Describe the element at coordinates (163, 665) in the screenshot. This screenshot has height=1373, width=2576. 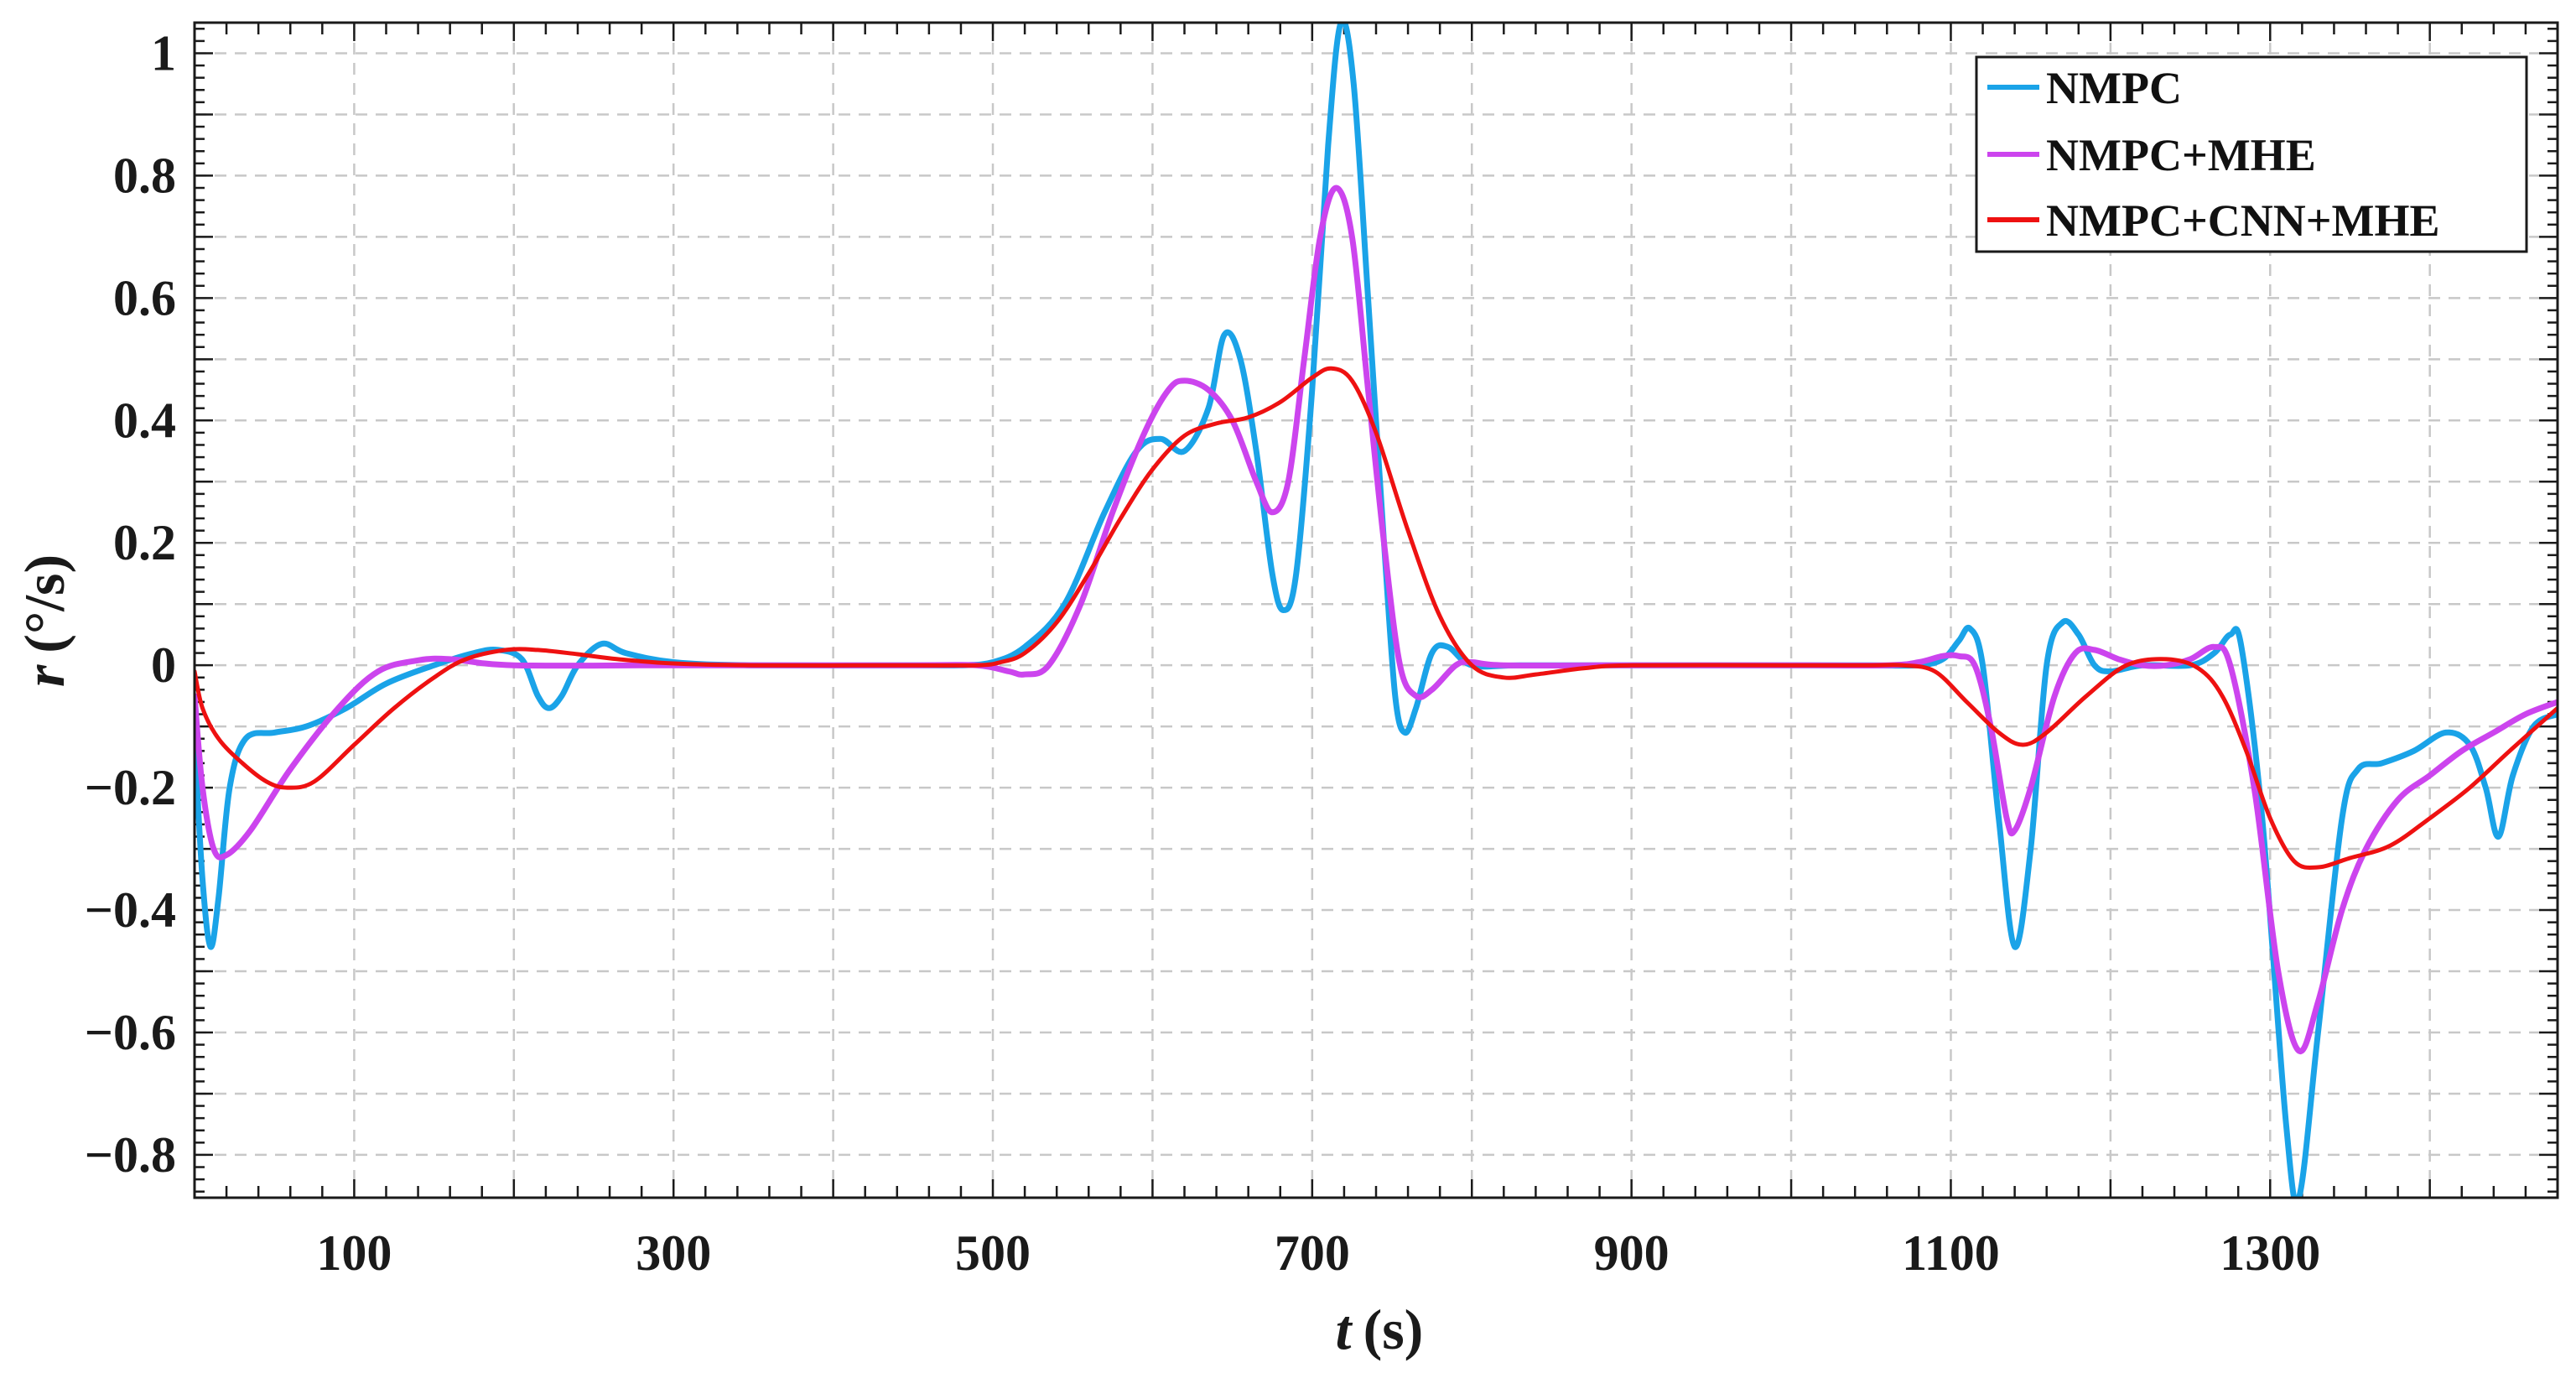
I see `y-tick-label: 0` at that location.